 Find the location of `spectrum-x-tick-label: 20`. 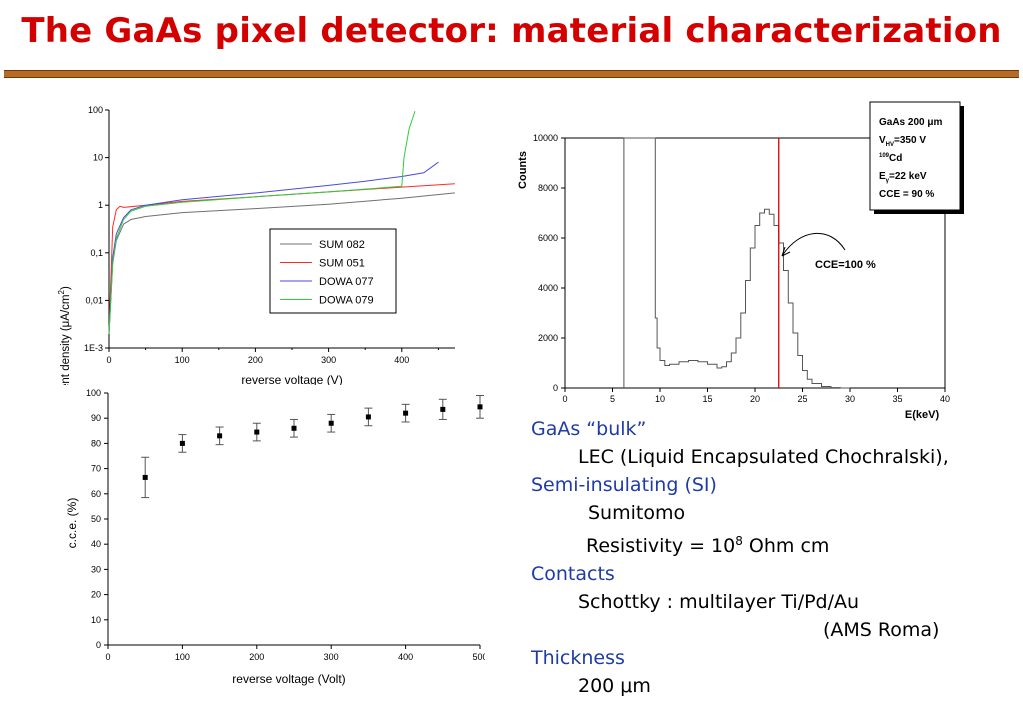

spectrum-x-tick-label: 20 is located at coordinates (755, 399).